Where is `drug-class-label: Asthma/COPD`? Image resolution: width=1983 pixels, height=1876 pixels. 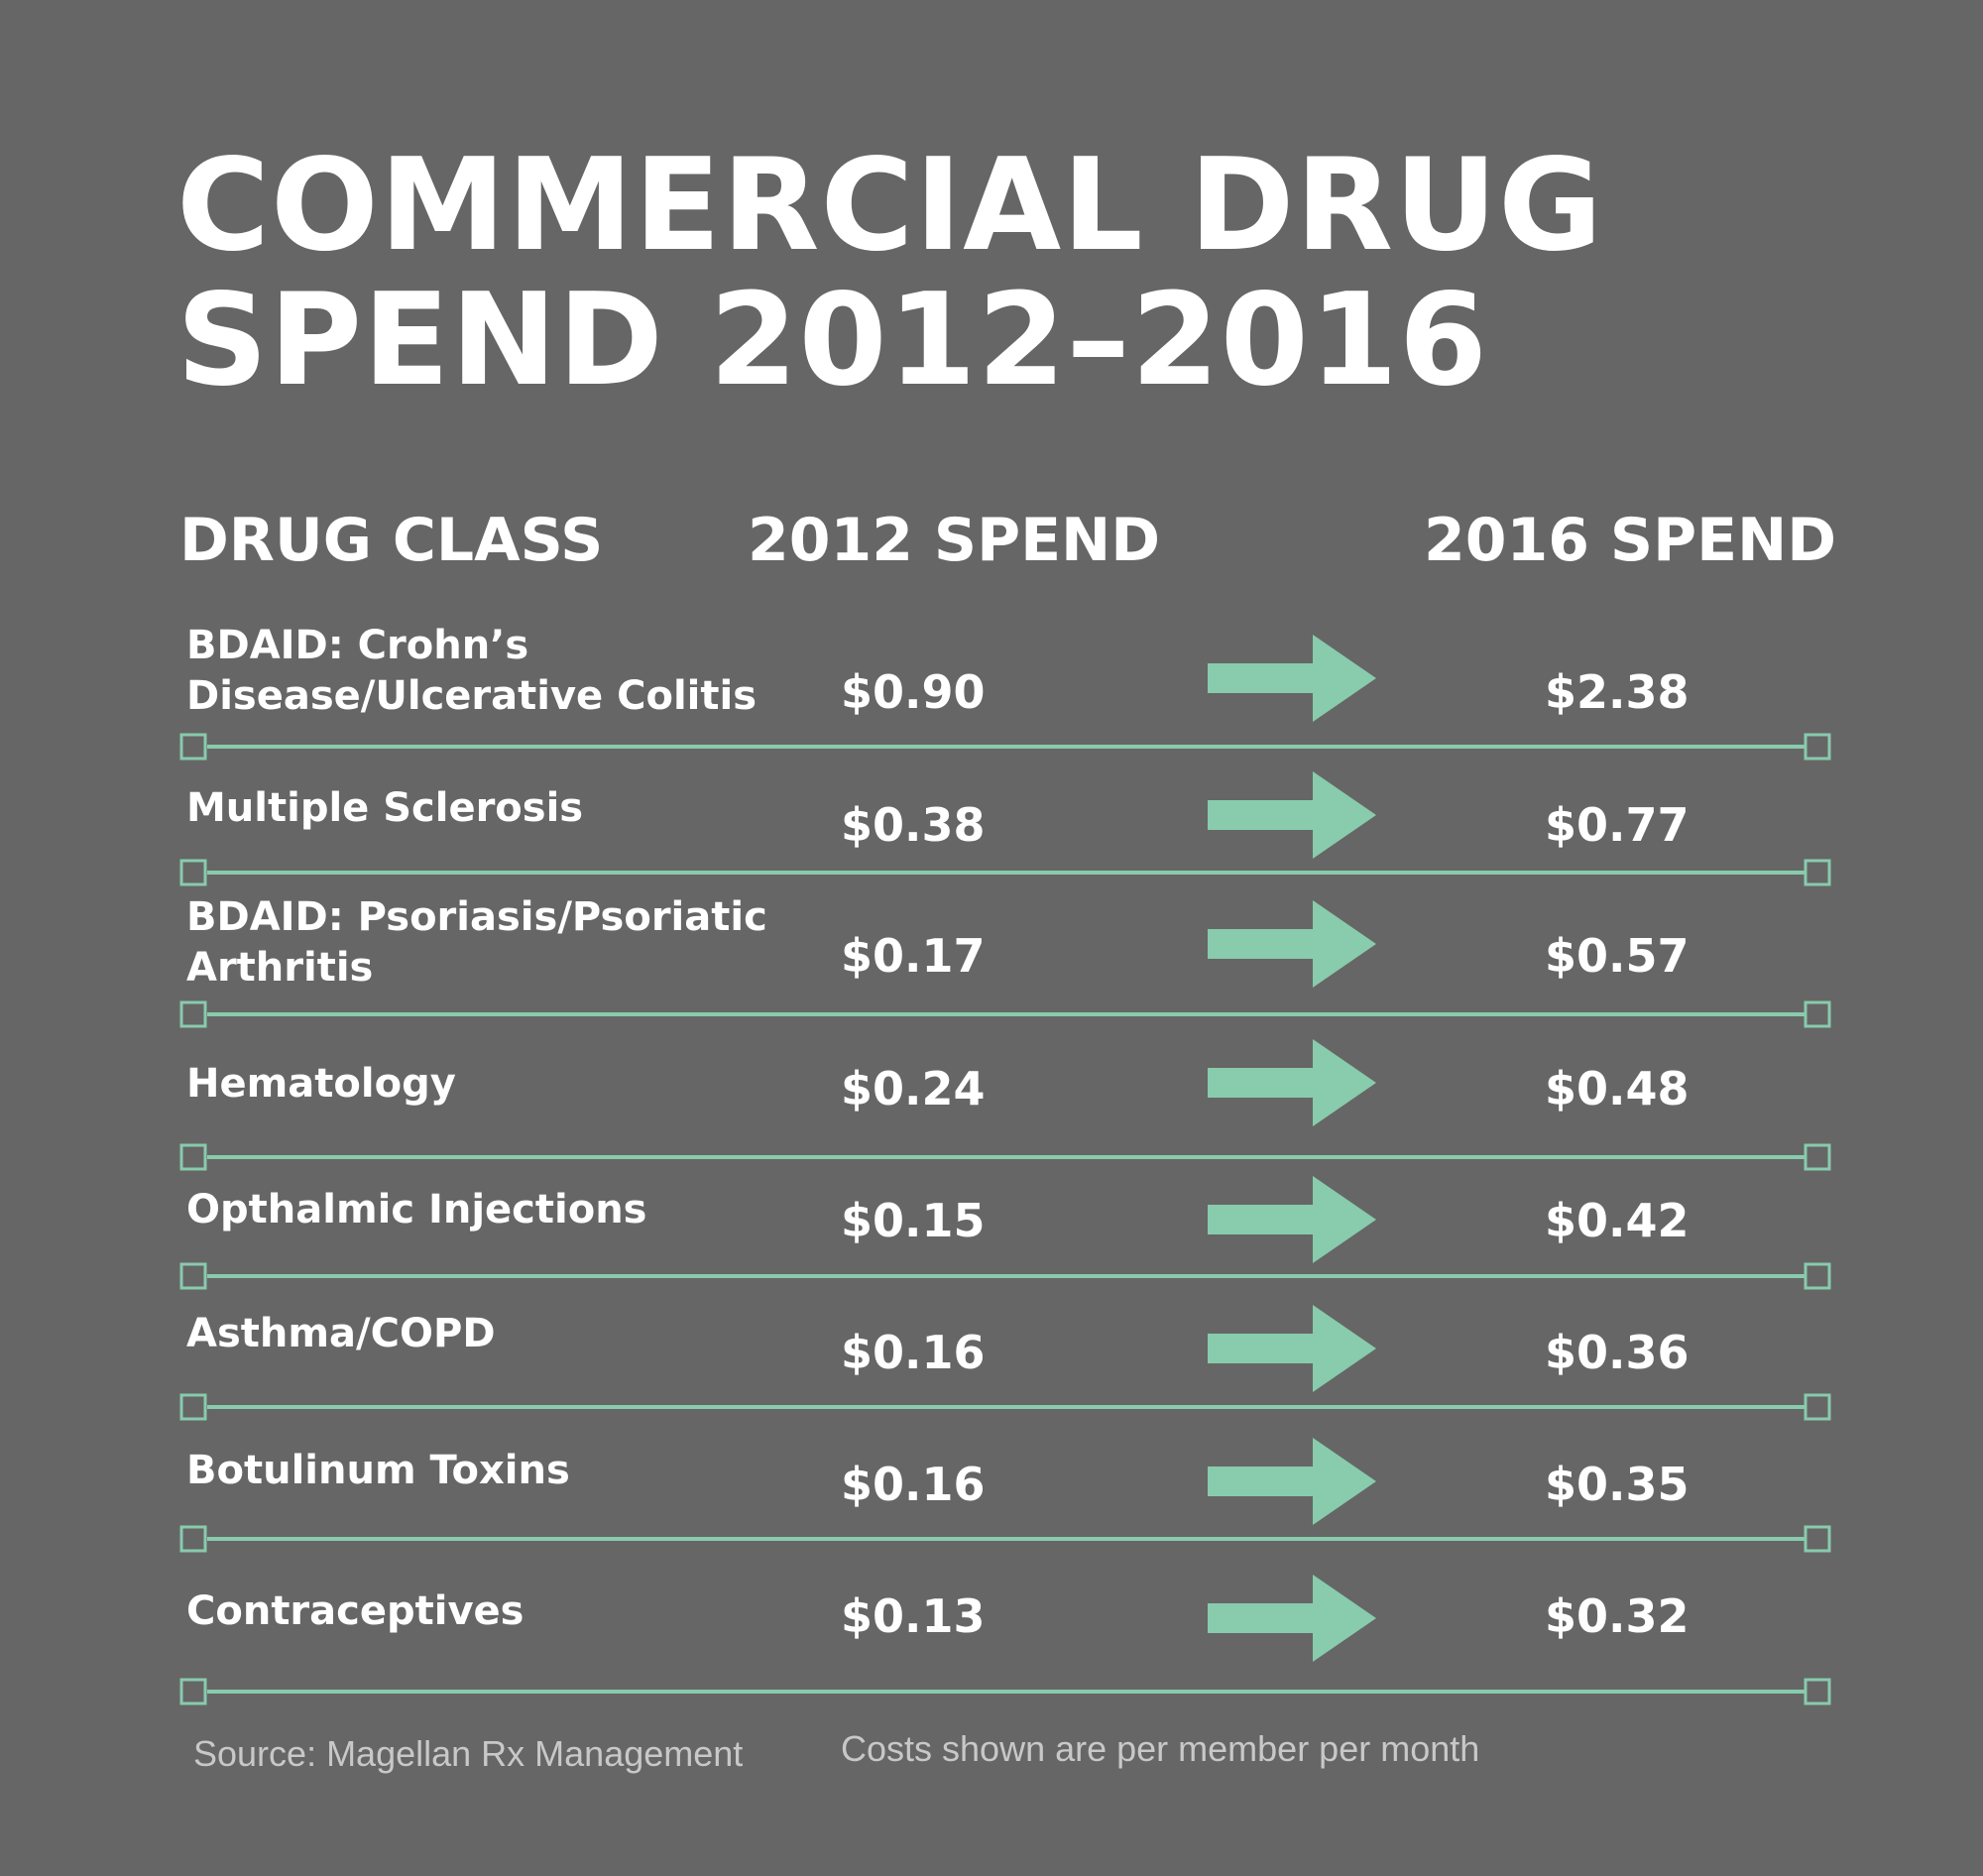
drug-class-label: Asthma/COPD is located at coordinates (341, 1334).